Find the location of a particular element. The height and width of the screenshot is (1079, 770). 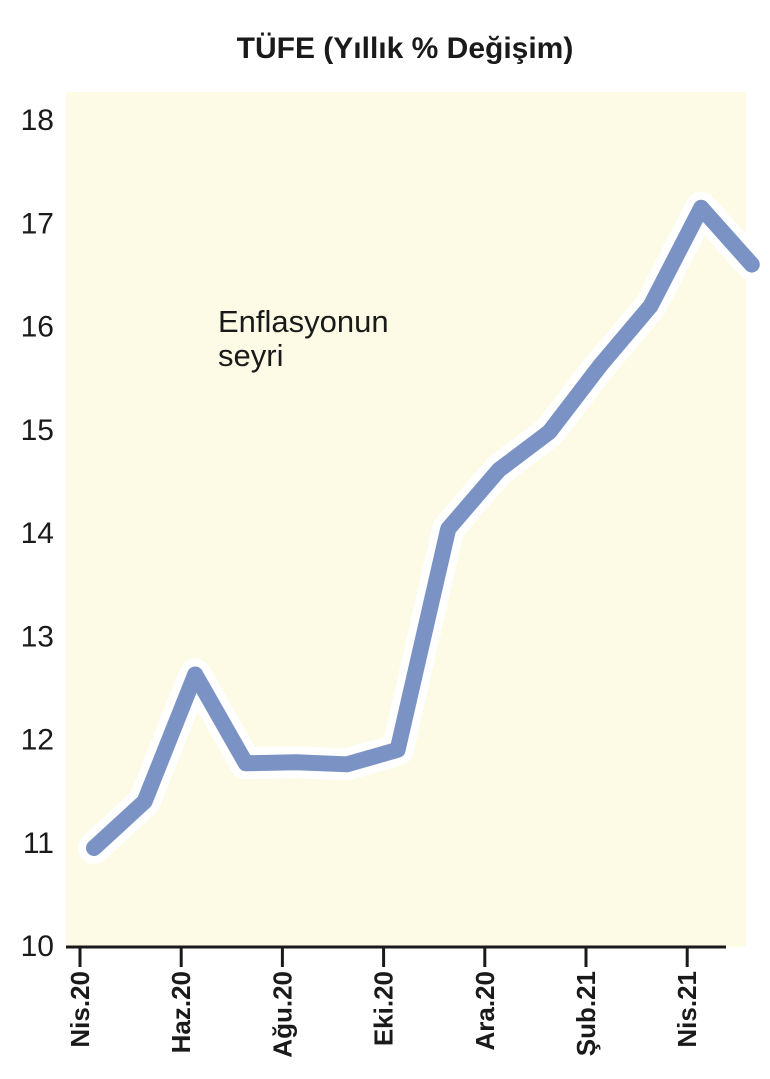

x-tick-label: Nis.21 is located at coordinates (687, 1009).